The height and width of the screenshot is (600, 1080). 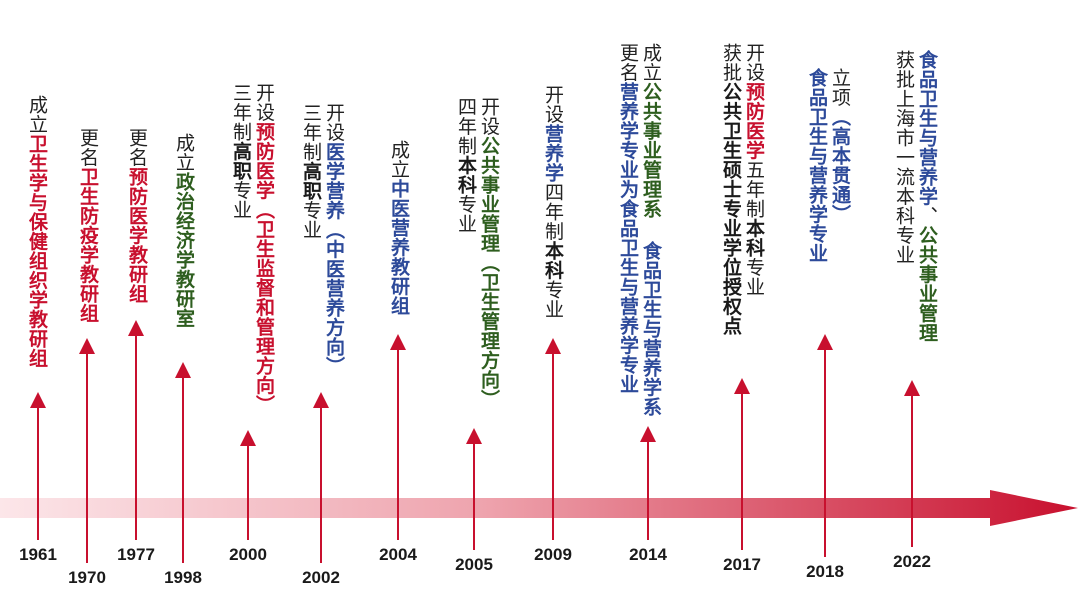 I want to click on timeline-arrow, so click(x=539, y=508).